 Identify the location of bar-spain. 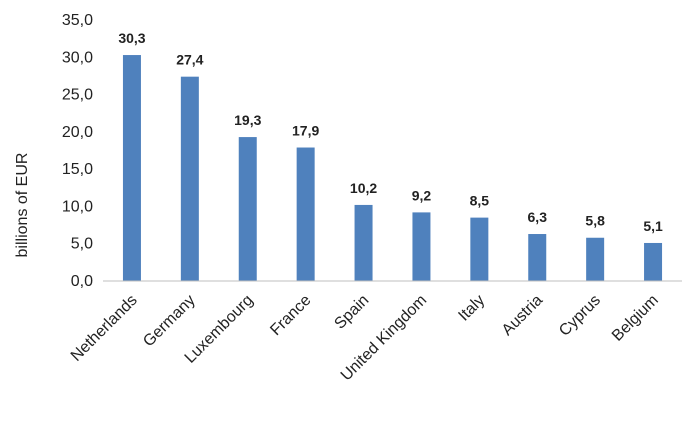
(363, 242).